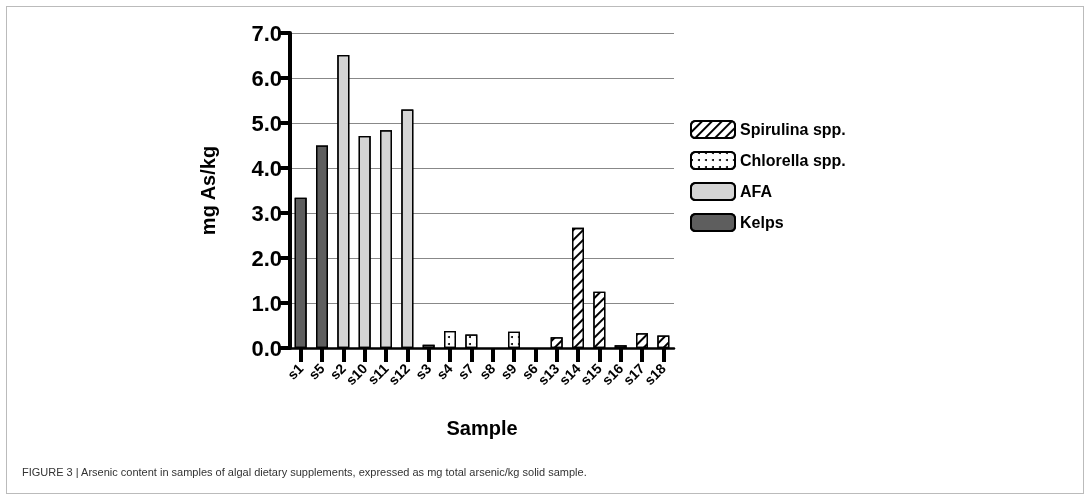 Image resolution: width=1092 pixels, height=502 pixels. What do you see at coordinates (208, 190) in the screenshot?
I see `y-axis-title: mg As/kg` at bounding box center [208, 190].